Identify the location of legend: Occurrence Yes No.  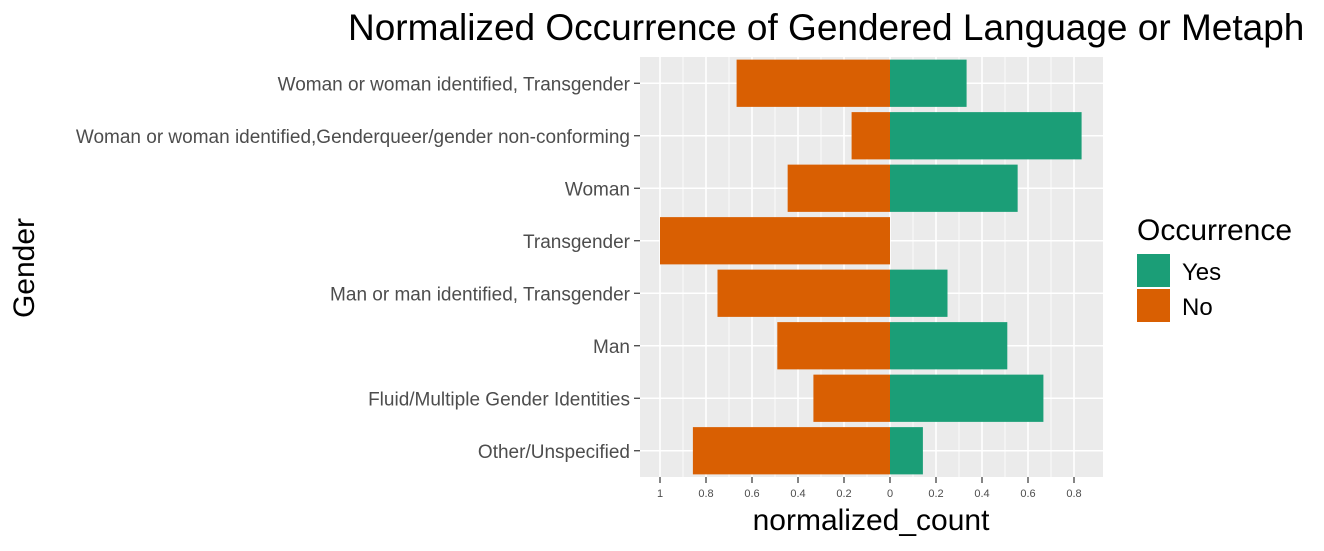
(1214, 268).